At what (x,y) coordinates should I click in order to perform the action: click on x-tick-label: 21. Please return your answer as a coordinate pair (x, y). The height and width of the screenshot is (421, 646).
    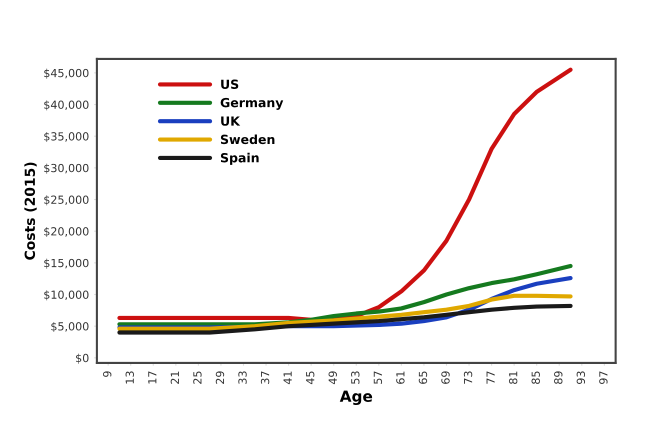
    Looking at the image, I should click on (174, 378).